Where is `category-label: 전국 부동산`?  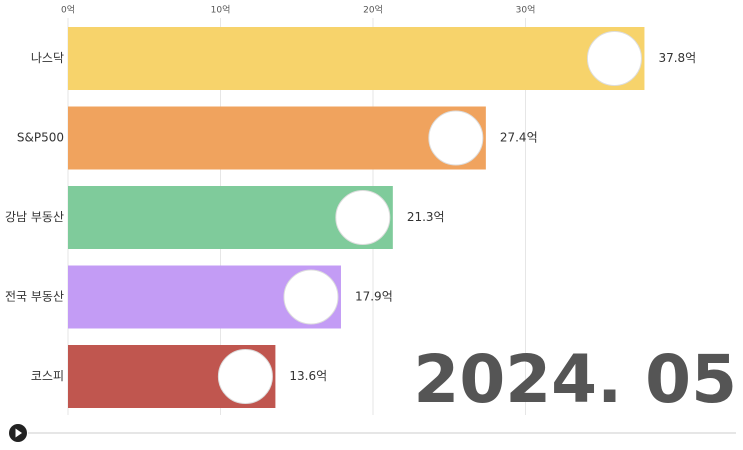 category-label: 전국 부동산 is located at coordinates (34, 297).